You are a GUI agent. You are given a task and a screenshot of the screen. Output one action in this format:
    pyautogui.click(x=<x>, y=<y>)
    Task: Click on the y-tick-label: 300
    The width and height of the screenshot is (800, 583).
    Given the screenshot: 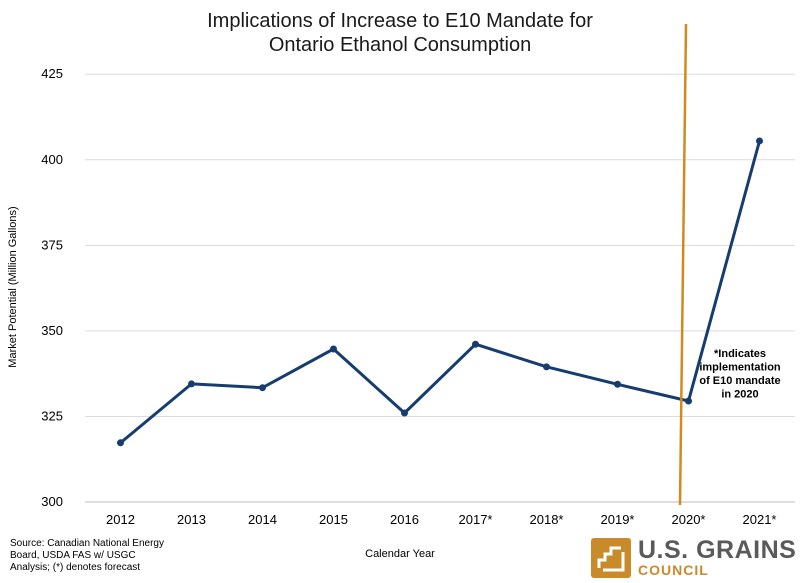 What is the action you would take?
    pyautogui.click(x=52, y=501)
    